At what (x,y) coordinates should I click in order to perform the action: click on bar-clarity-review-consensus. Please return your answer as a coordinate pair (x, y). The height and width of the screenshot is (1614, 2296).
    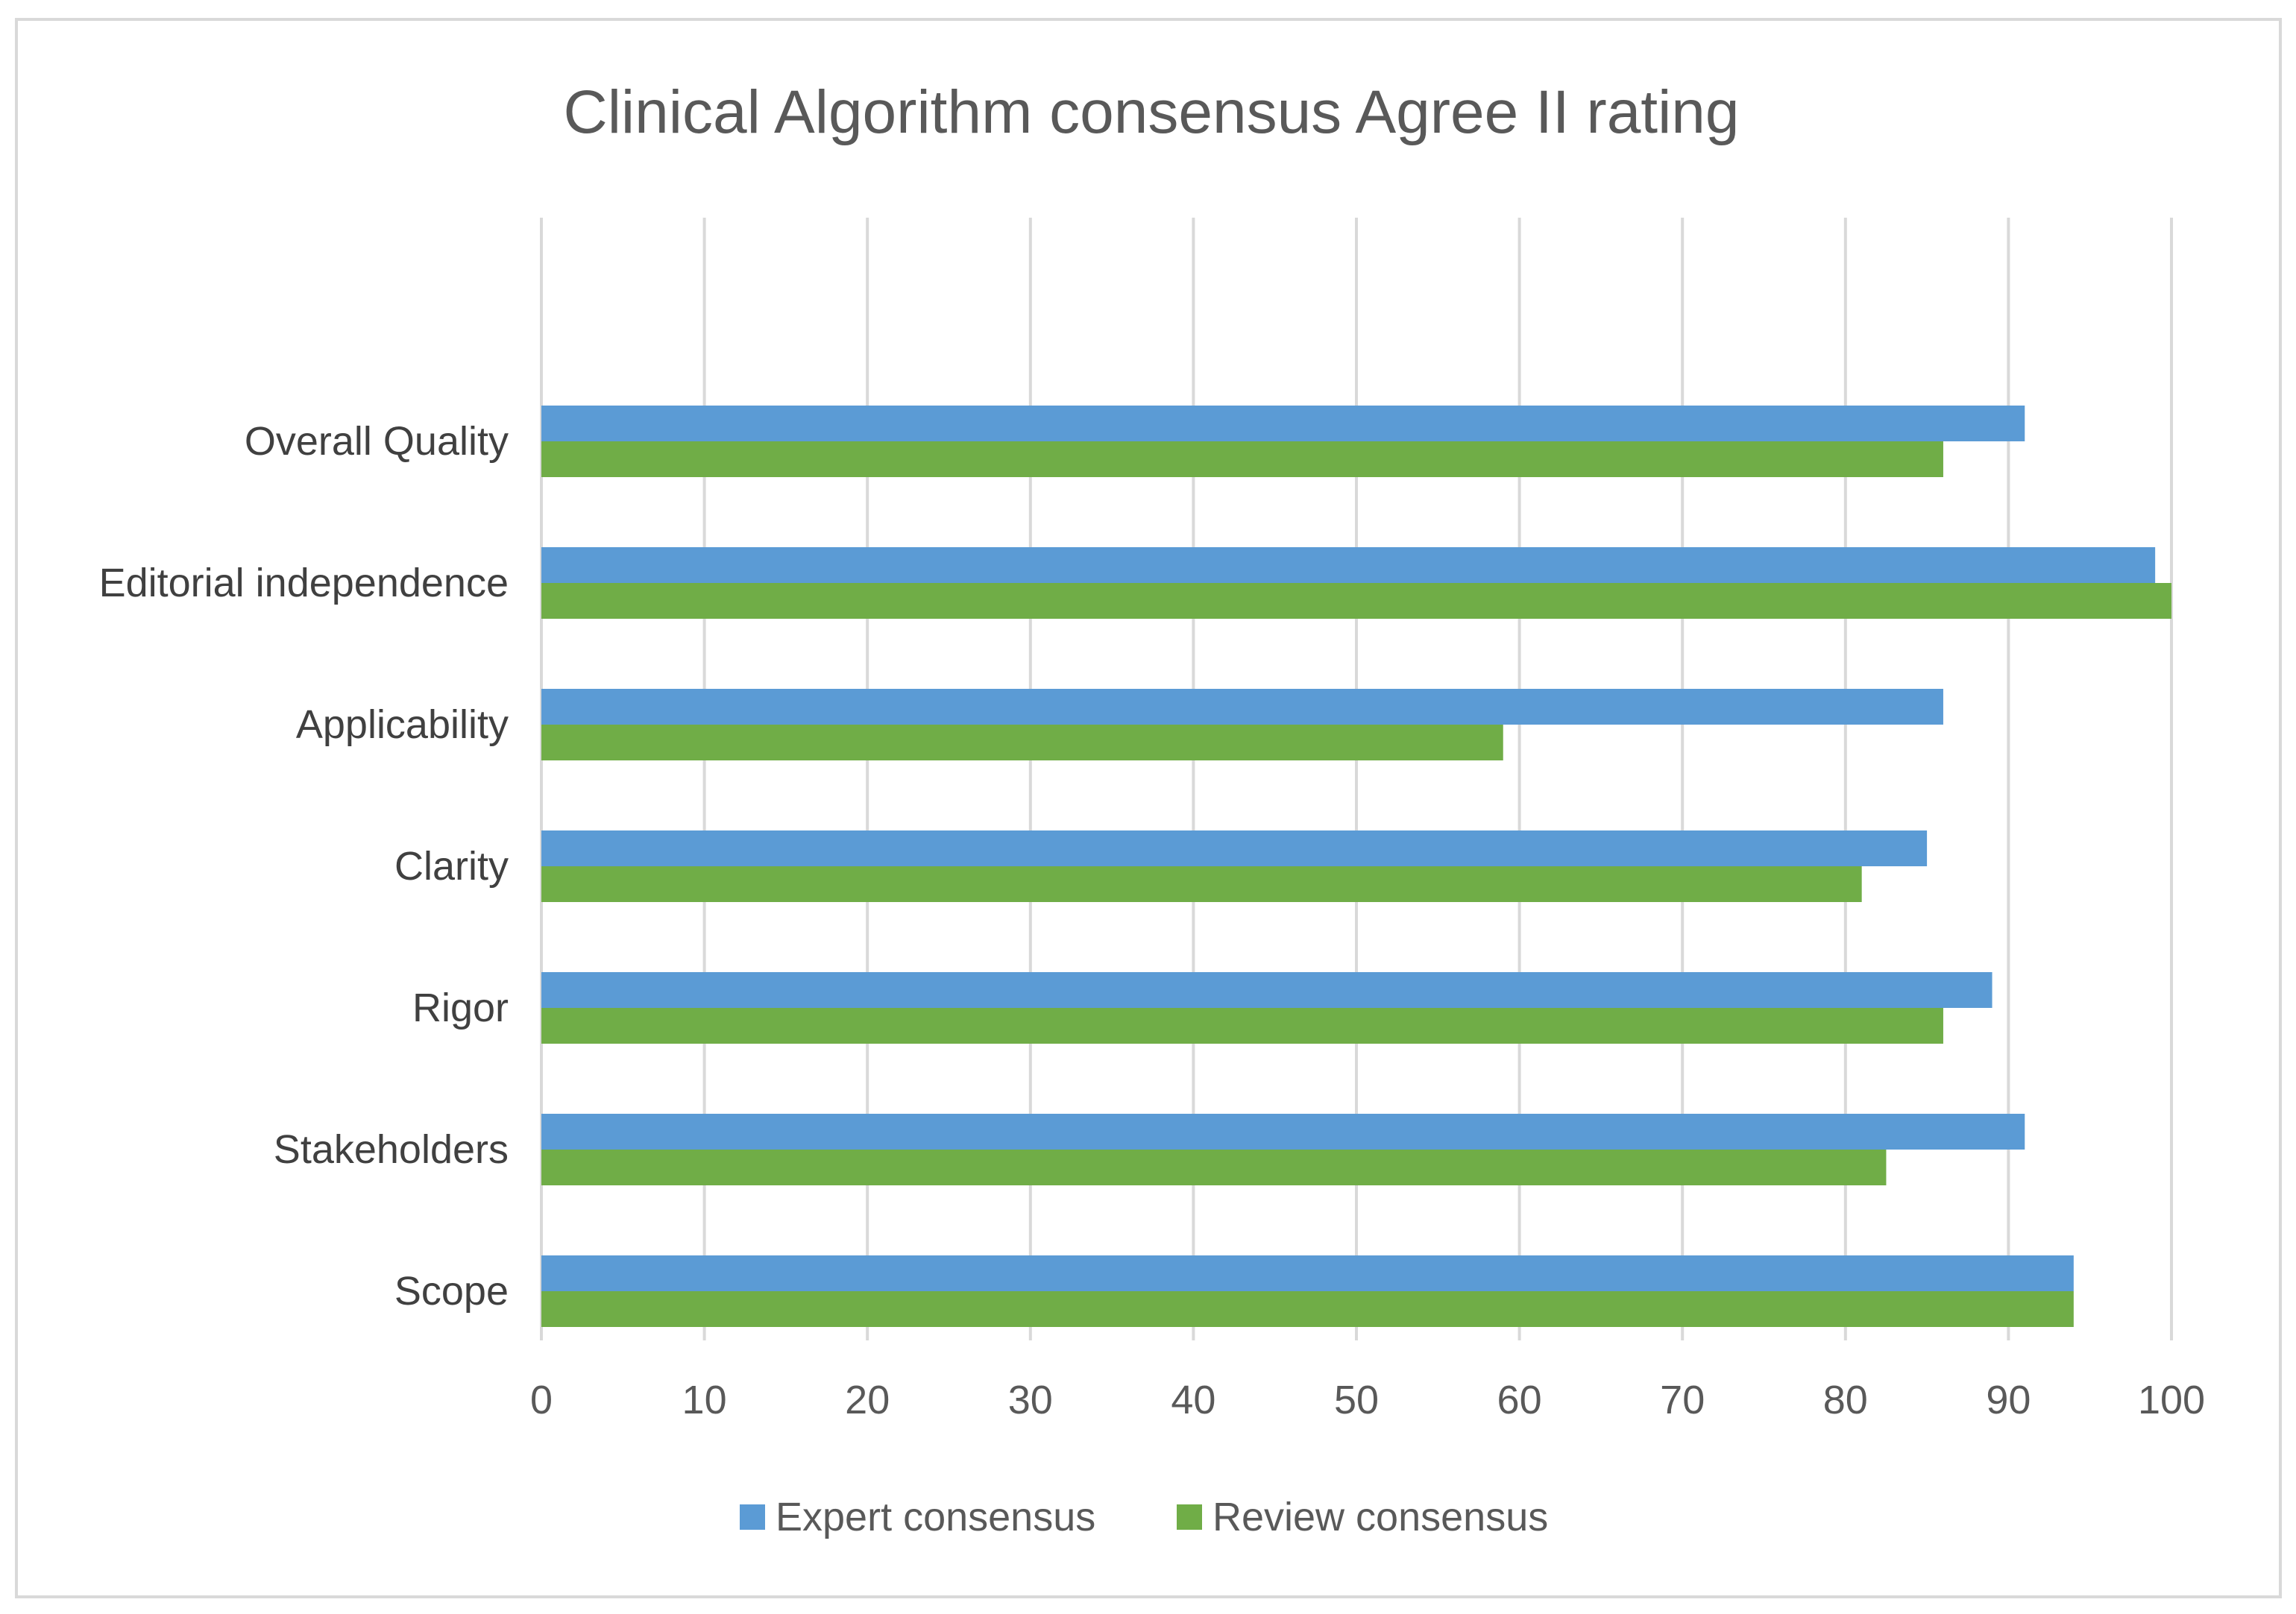
    Looking at the image, I should click on (1201, 884).